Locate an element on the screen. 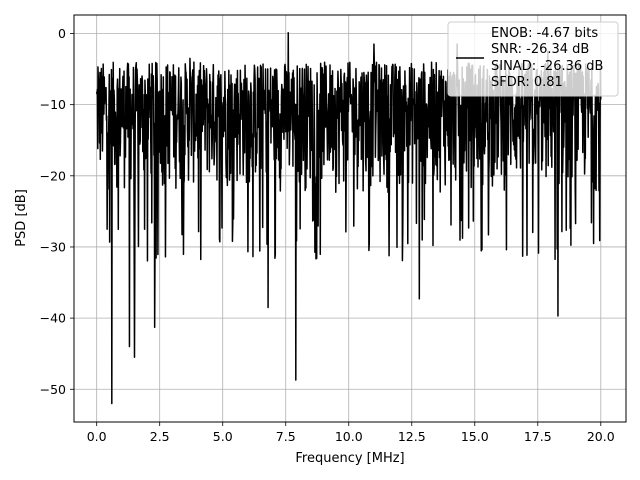 The width and height of the screenshot is (640, 480). x-tick-label: 7.5 is located at coordinates (286, 436).